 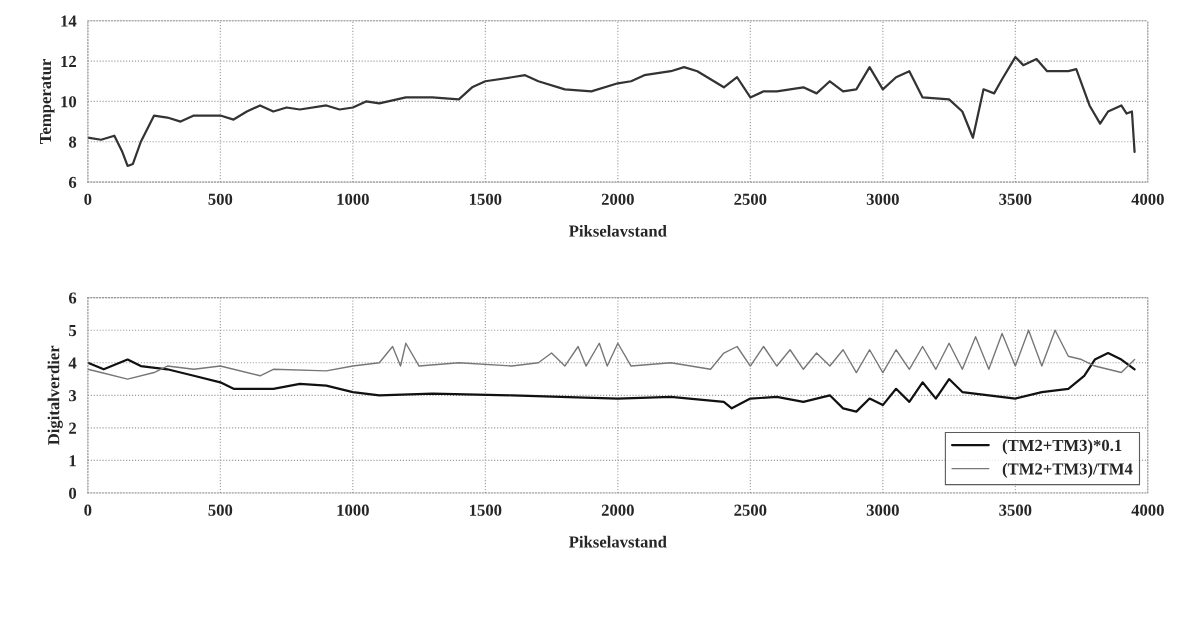 I want to click on y-tick-label: 5, so click(x=73, y=331).